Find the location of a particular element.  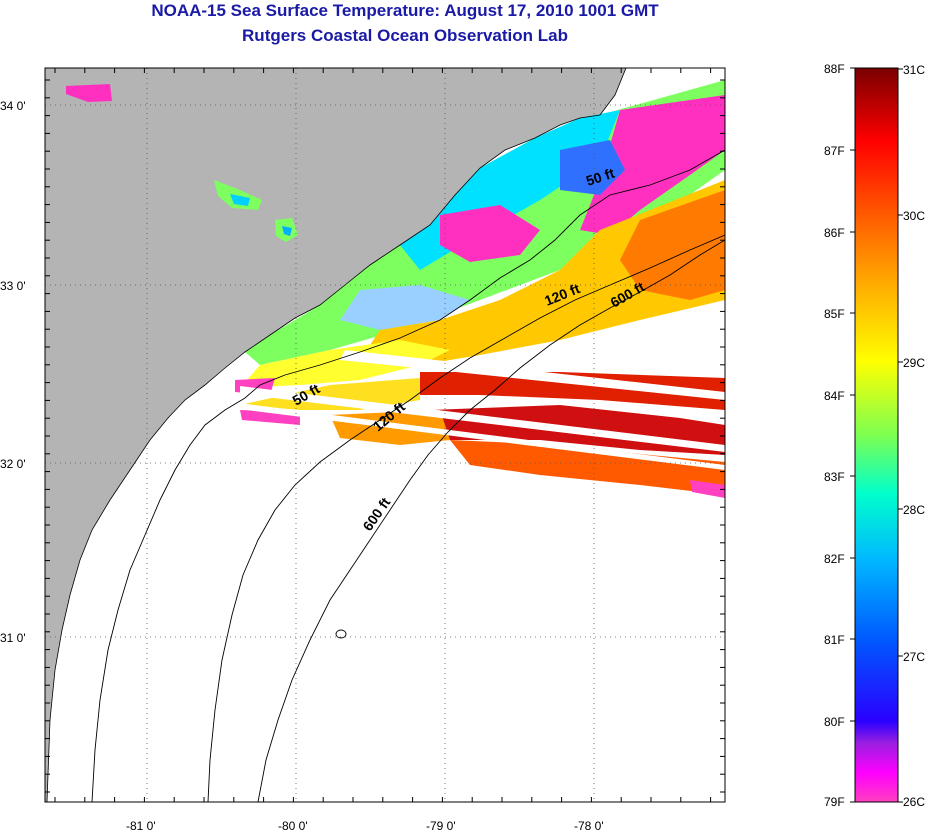

colorbar-f-80: 80F is located at coordinates (834, 722).